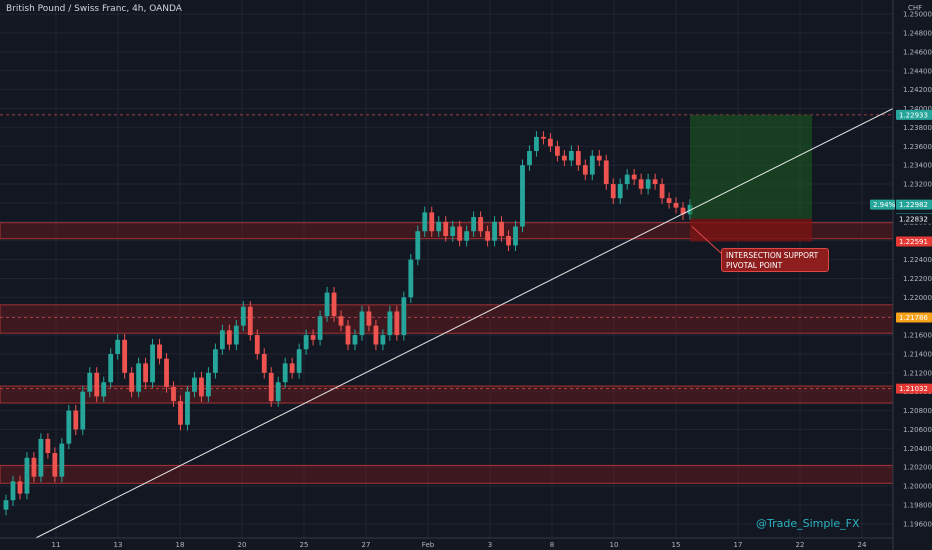  What do you see at coordinates (242, 545) in the screenshot?
I see `x-tick-label: 20` at bounding box center [242, 545].